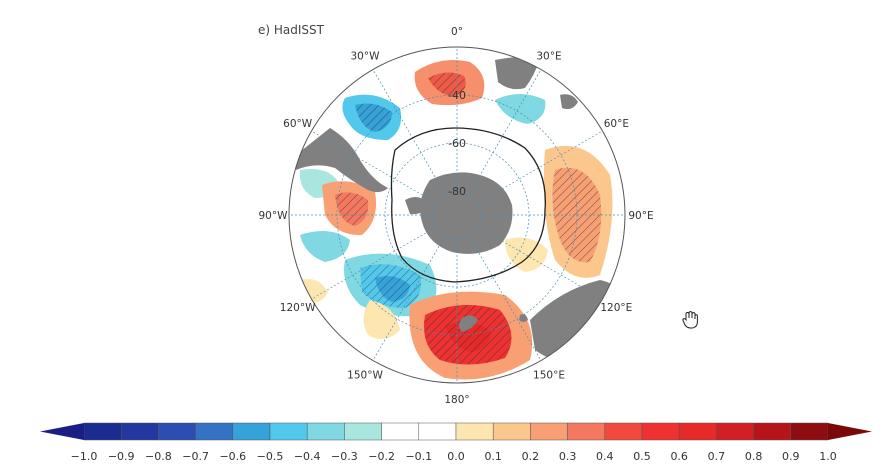  I want to click on longitude-label: 0°, so click(457, 32).